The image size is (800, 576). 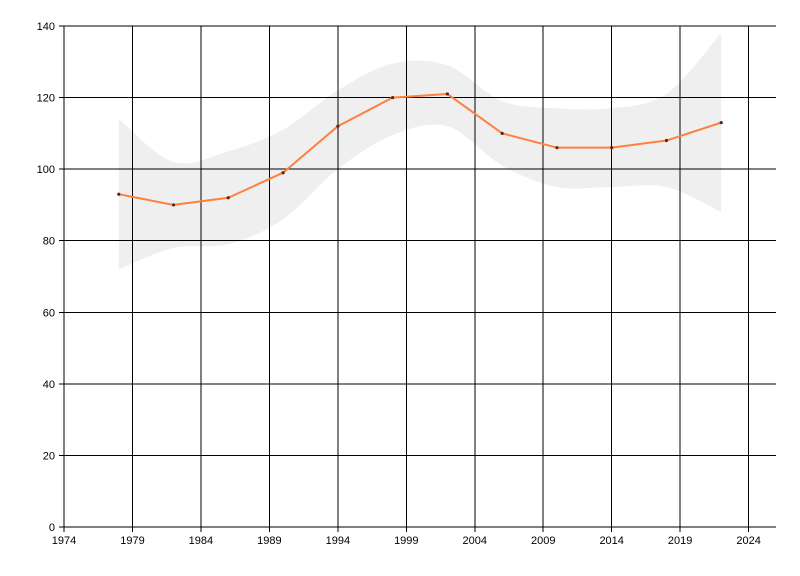 I want to click on x-tick-label: 2024, so click(x=748, y=541).